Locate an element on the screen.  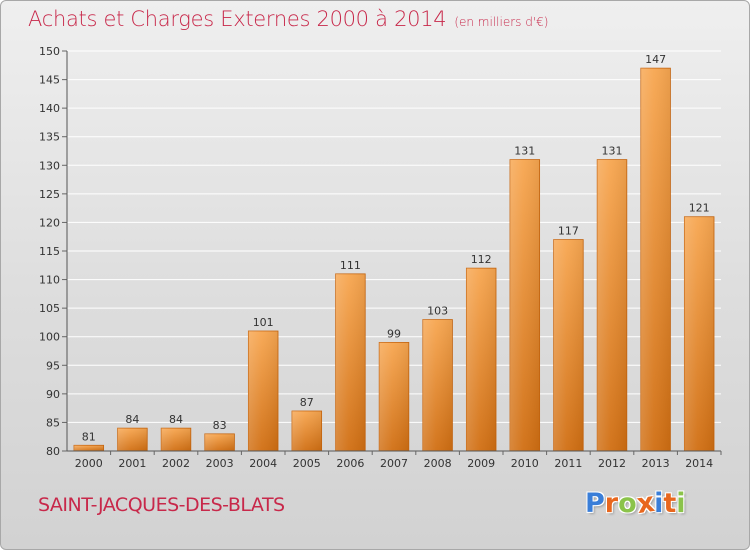
bar-value-label: 99 is located at coordinates (394, 333).